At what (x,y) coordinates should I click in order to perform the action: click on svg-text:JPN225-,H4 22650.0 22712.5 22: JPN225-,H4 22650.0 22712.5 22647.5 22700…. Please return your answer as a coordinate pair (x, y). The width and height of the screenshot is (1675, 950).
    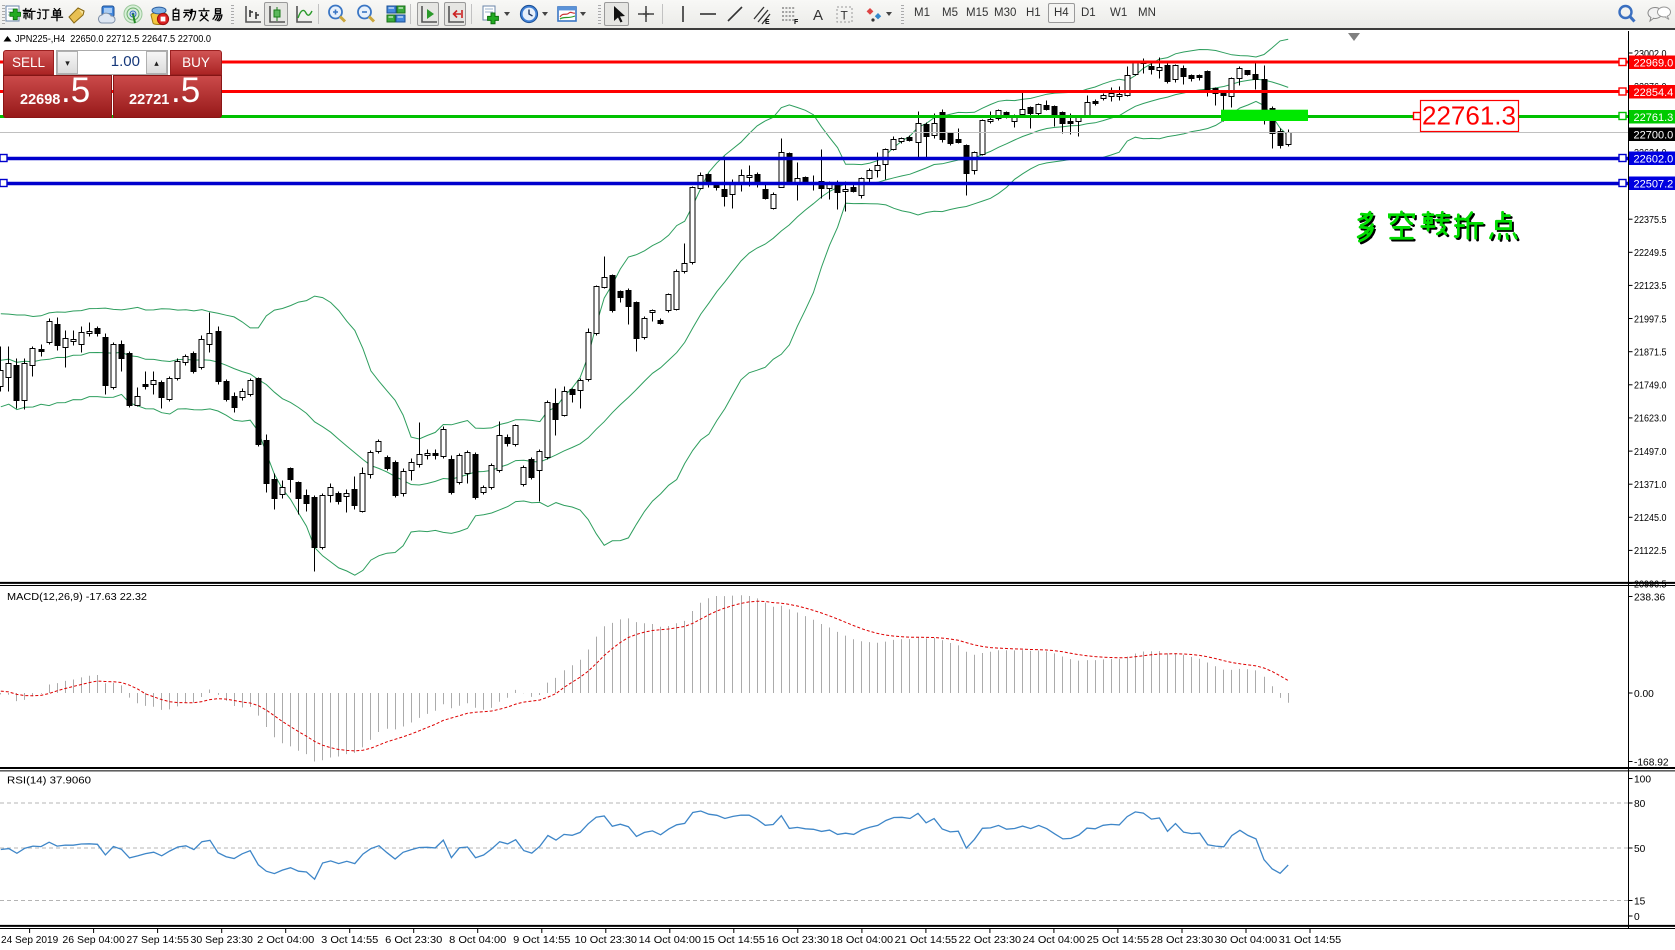
    Looking at the image, I should click on (113, 39).